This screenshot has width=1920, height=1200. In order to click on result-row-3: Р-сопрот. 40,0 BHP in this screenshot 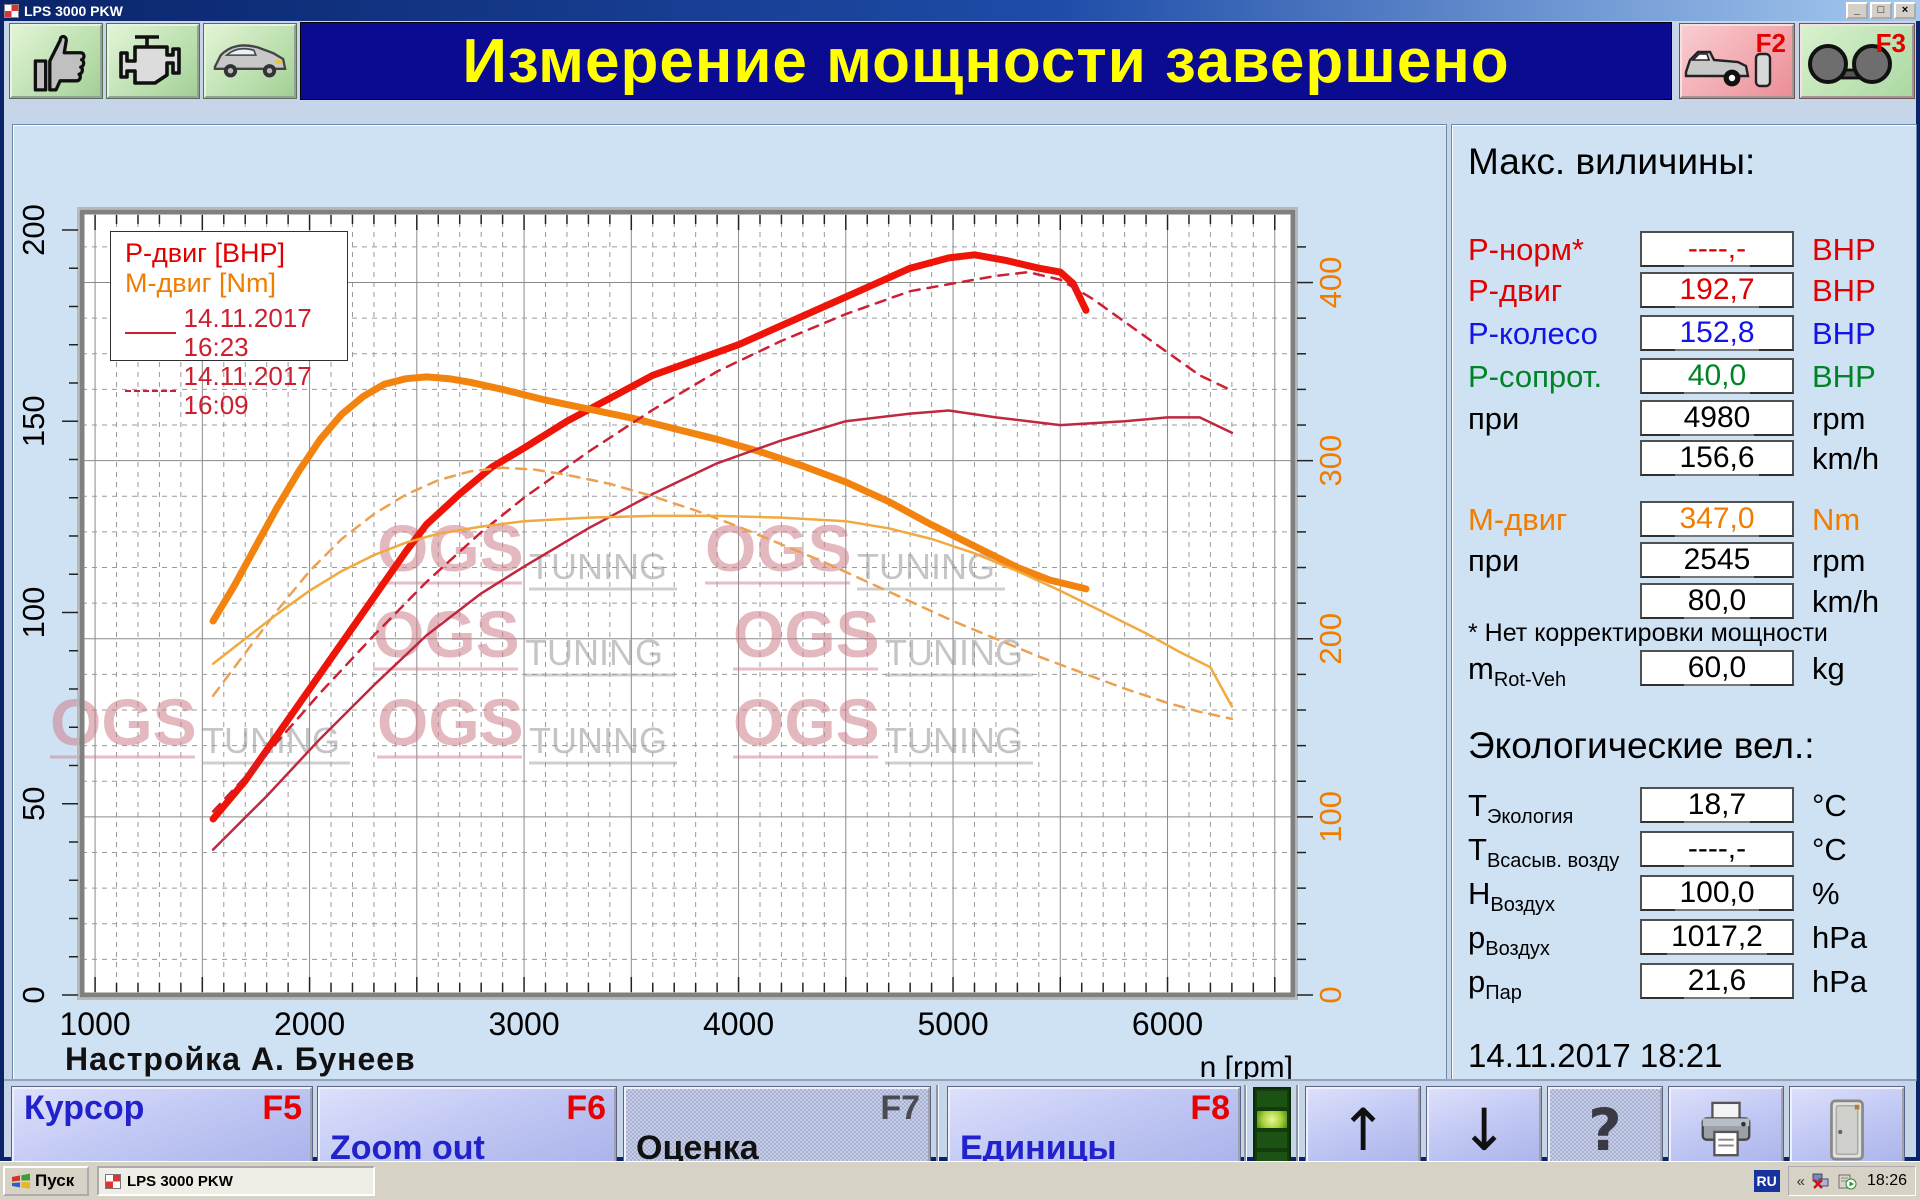, I will do `click(1686, 376)`.